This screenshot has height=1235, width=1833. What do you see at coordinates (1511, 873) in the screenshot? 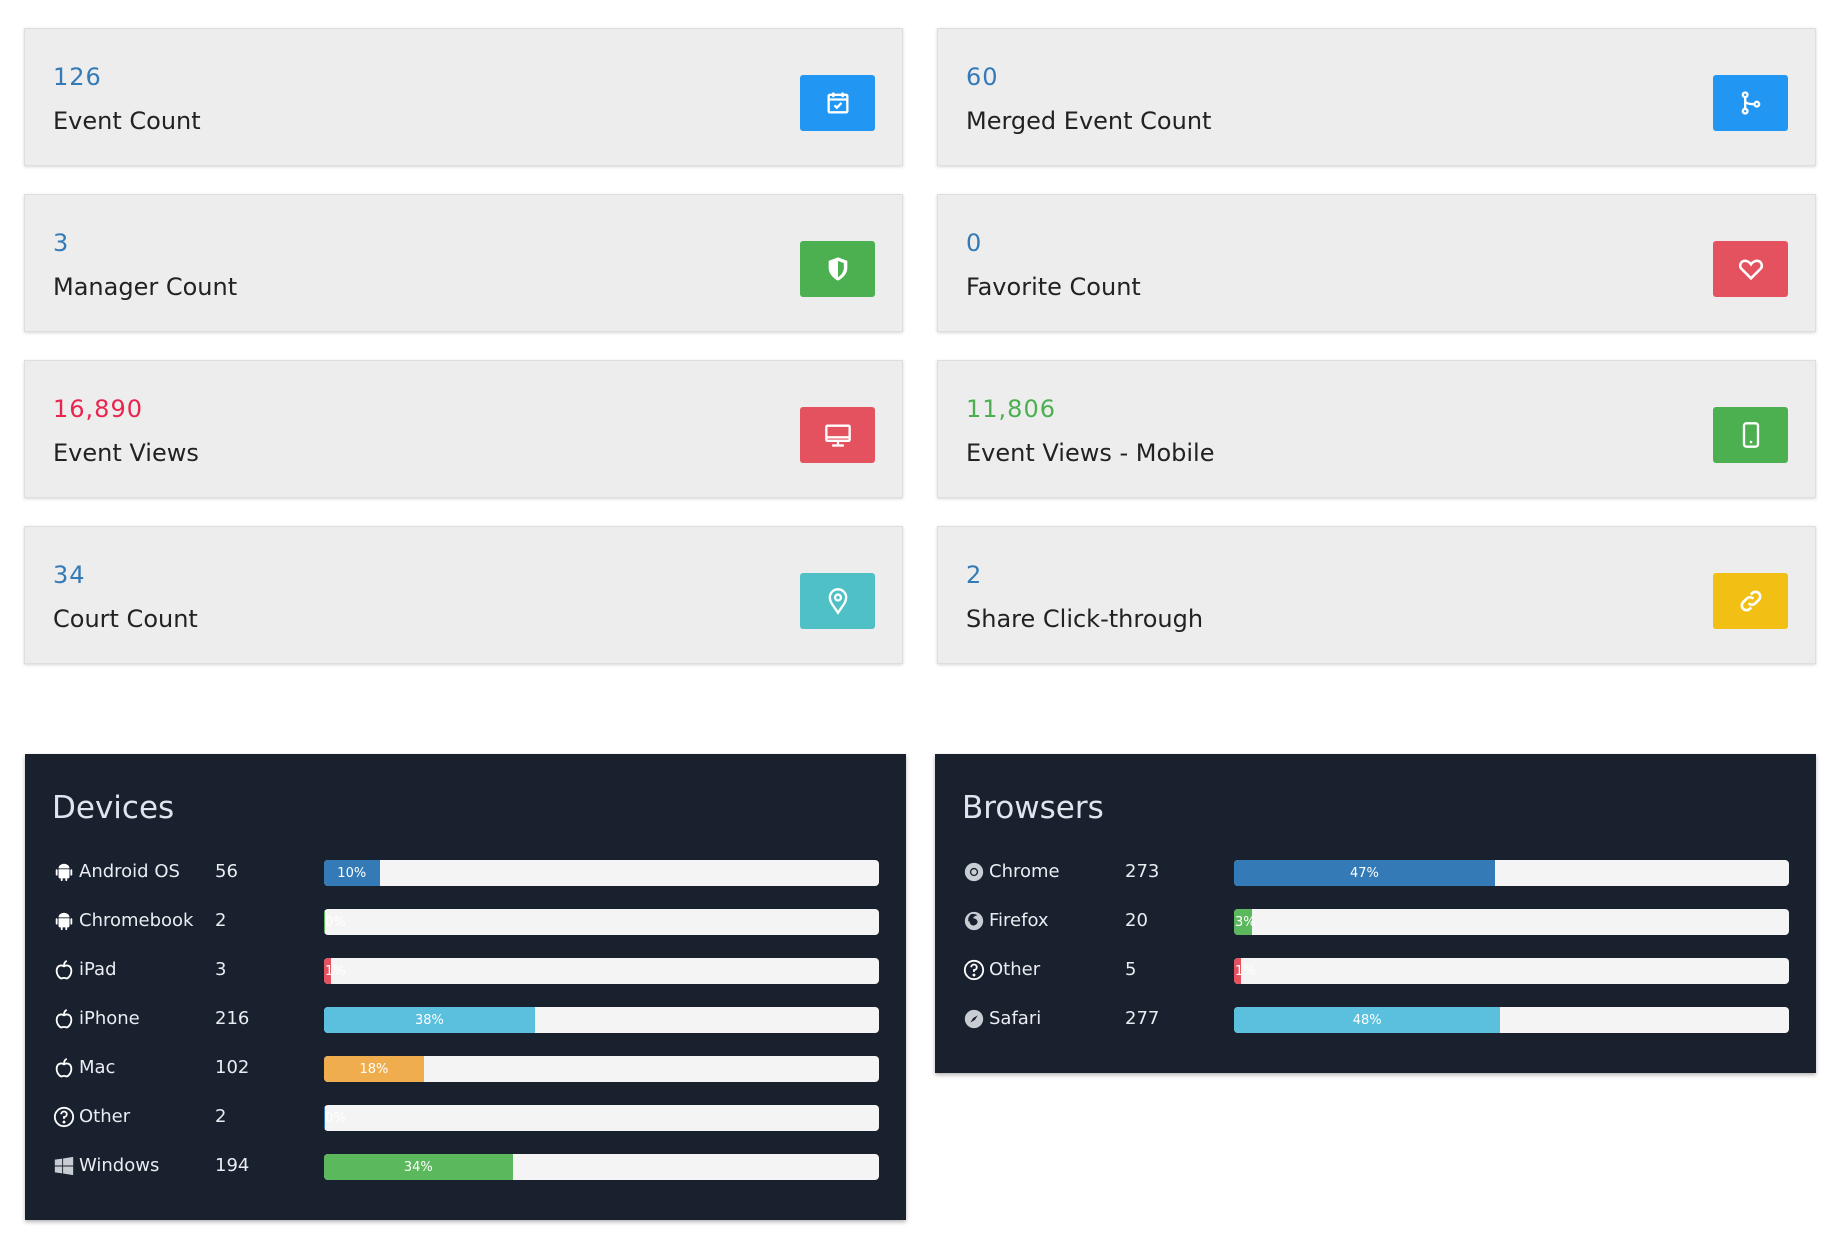
I see `progress-bar: 47%` at bounding box center [1511, 873].